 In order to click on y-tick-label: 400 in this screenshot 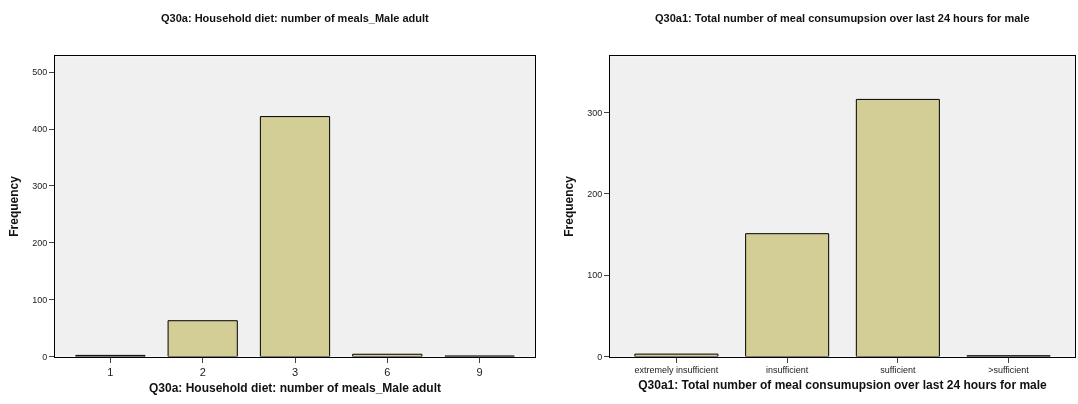, I will do `click(40, 129)`.